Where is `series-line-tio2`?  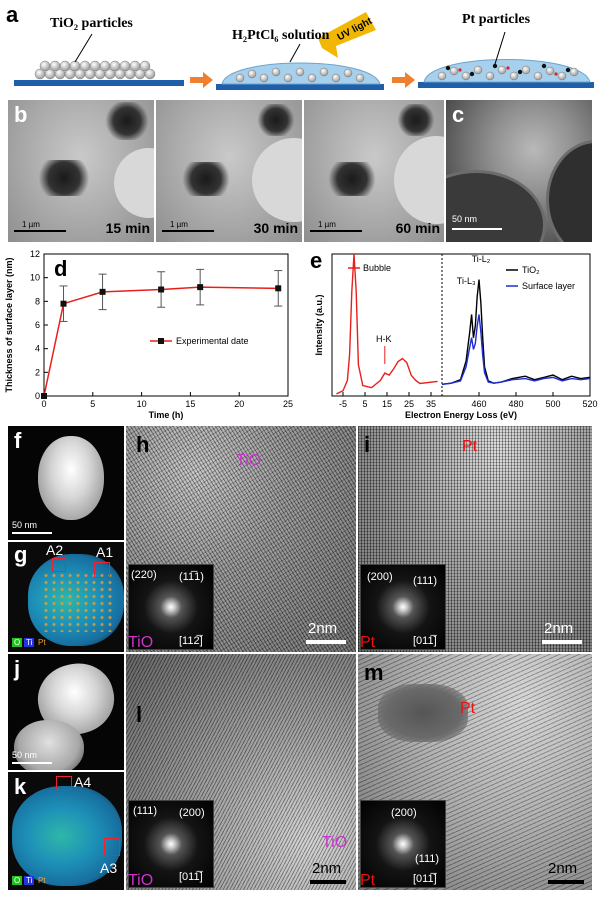 series-line-tio2 is located at coordinates (516, 332).